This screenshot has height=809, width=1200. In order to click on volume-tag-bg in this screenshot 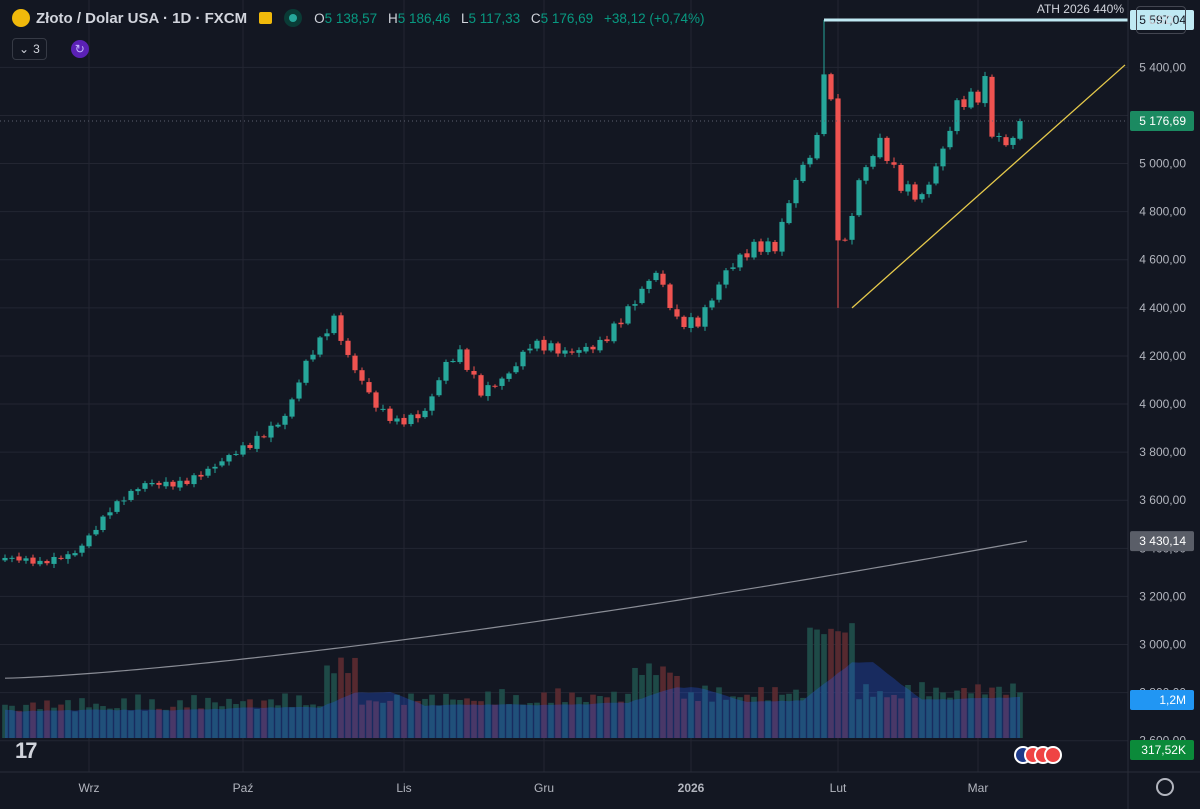, I will do `click(1162, 700)`.